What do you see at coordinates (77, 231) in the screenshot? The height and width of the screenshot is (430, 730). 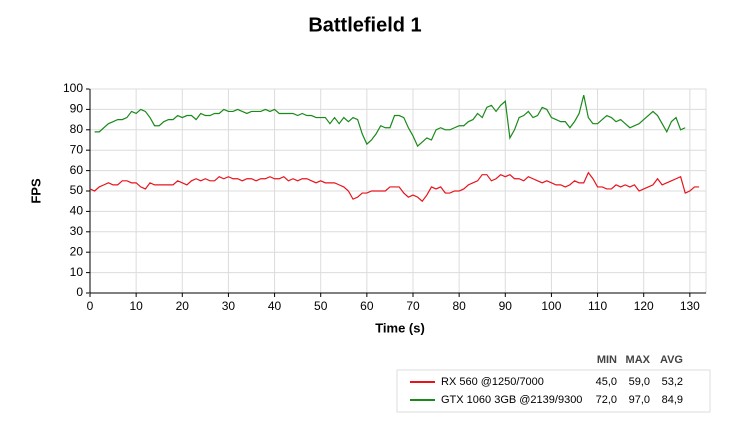 I see `y-tick-label: 30` at bounding box center [77, 231].